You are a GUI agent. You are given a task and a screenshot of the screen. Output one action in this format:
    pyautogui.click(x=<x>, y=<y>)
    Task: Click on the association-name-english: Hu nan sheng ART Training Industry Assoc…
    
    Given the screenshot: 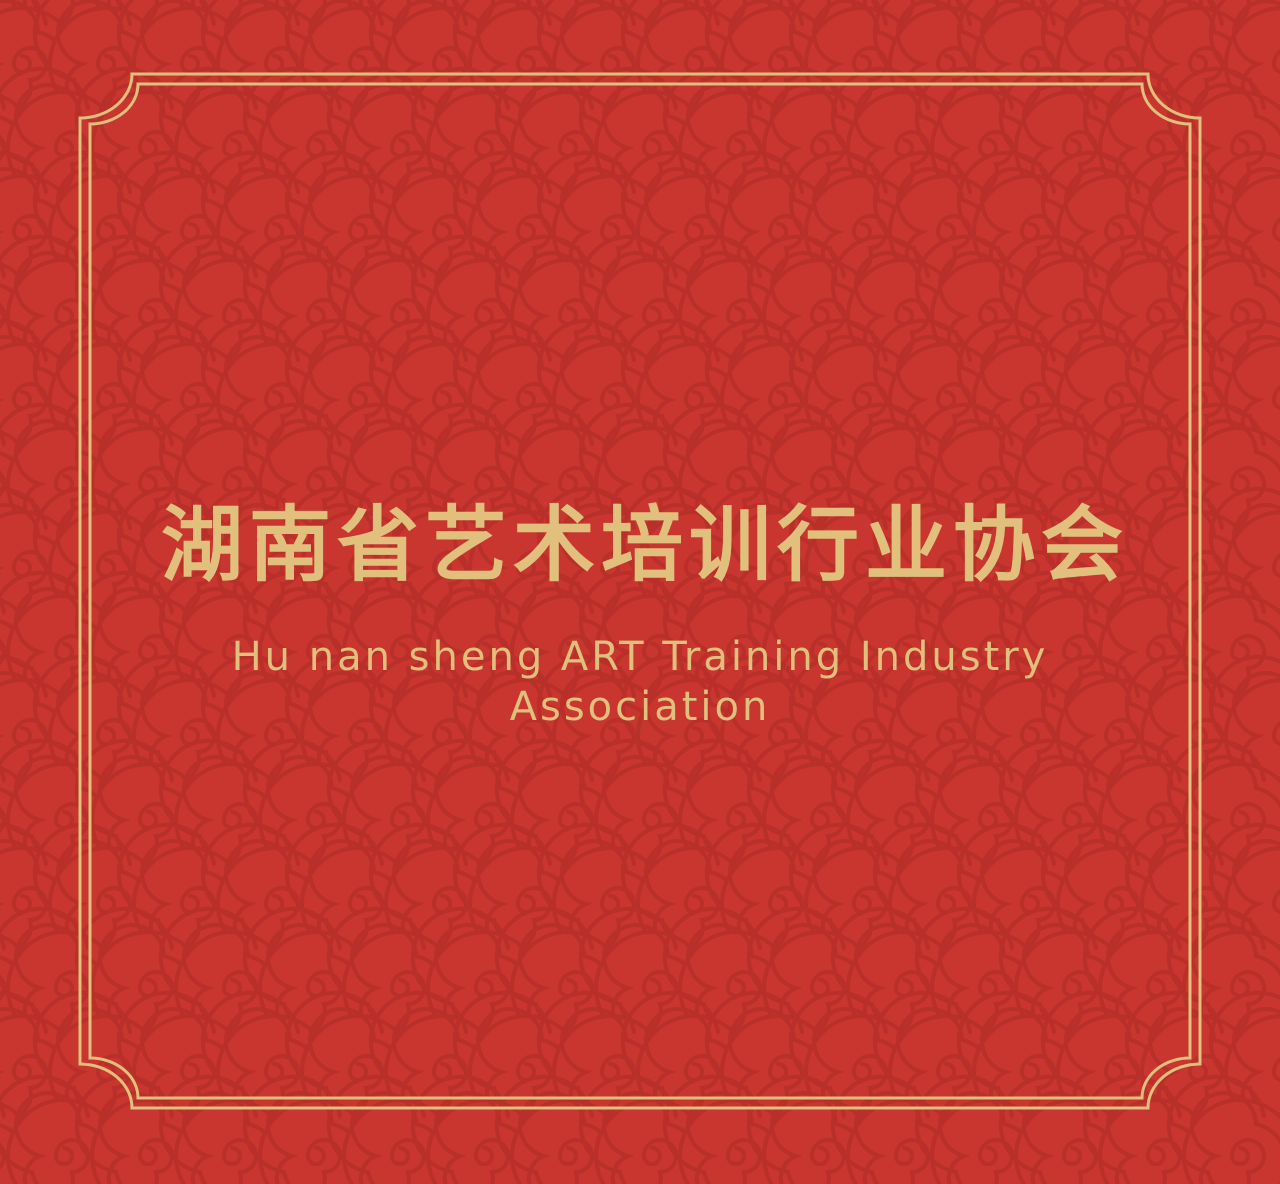 What is the action you would take?
    pyautogui.click(x=640, y=682)
    